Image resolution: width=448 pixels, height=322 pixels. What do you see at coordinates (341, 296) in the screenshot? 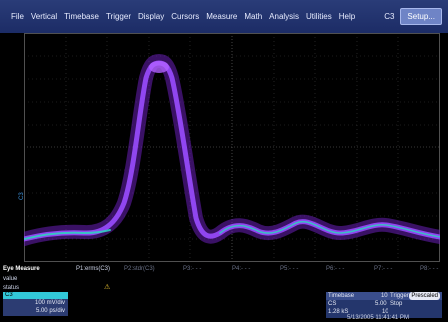
I see `timebase-label: Timebase` at bounding box center [341, 296].